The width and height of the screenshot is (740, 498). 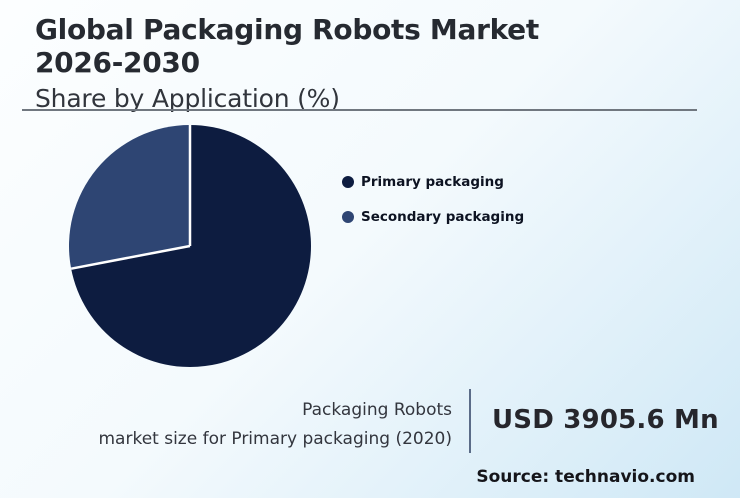 I want to click on legend-item-primary-packaging: Primary packaging, so click(x=433, y=182).